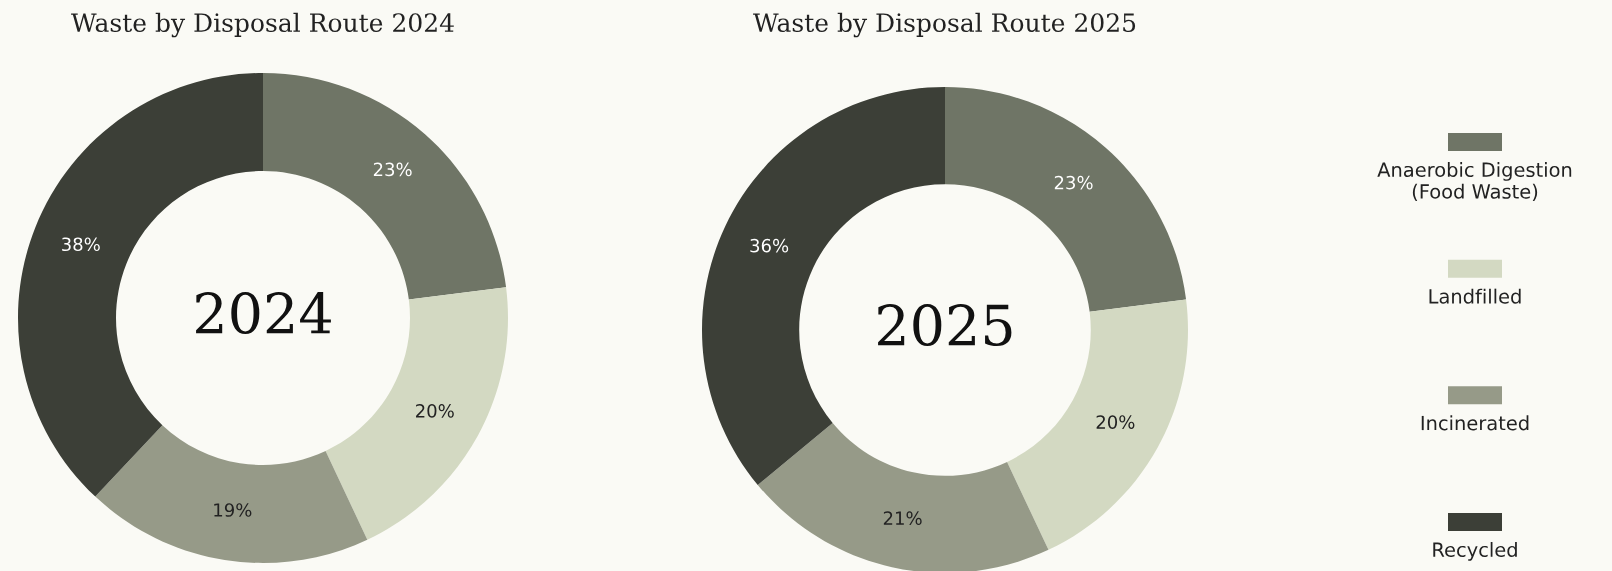 Image resolution: width=1612 pixels, height=571 pixels. I want to click on text: 2025, so click(945, 325).